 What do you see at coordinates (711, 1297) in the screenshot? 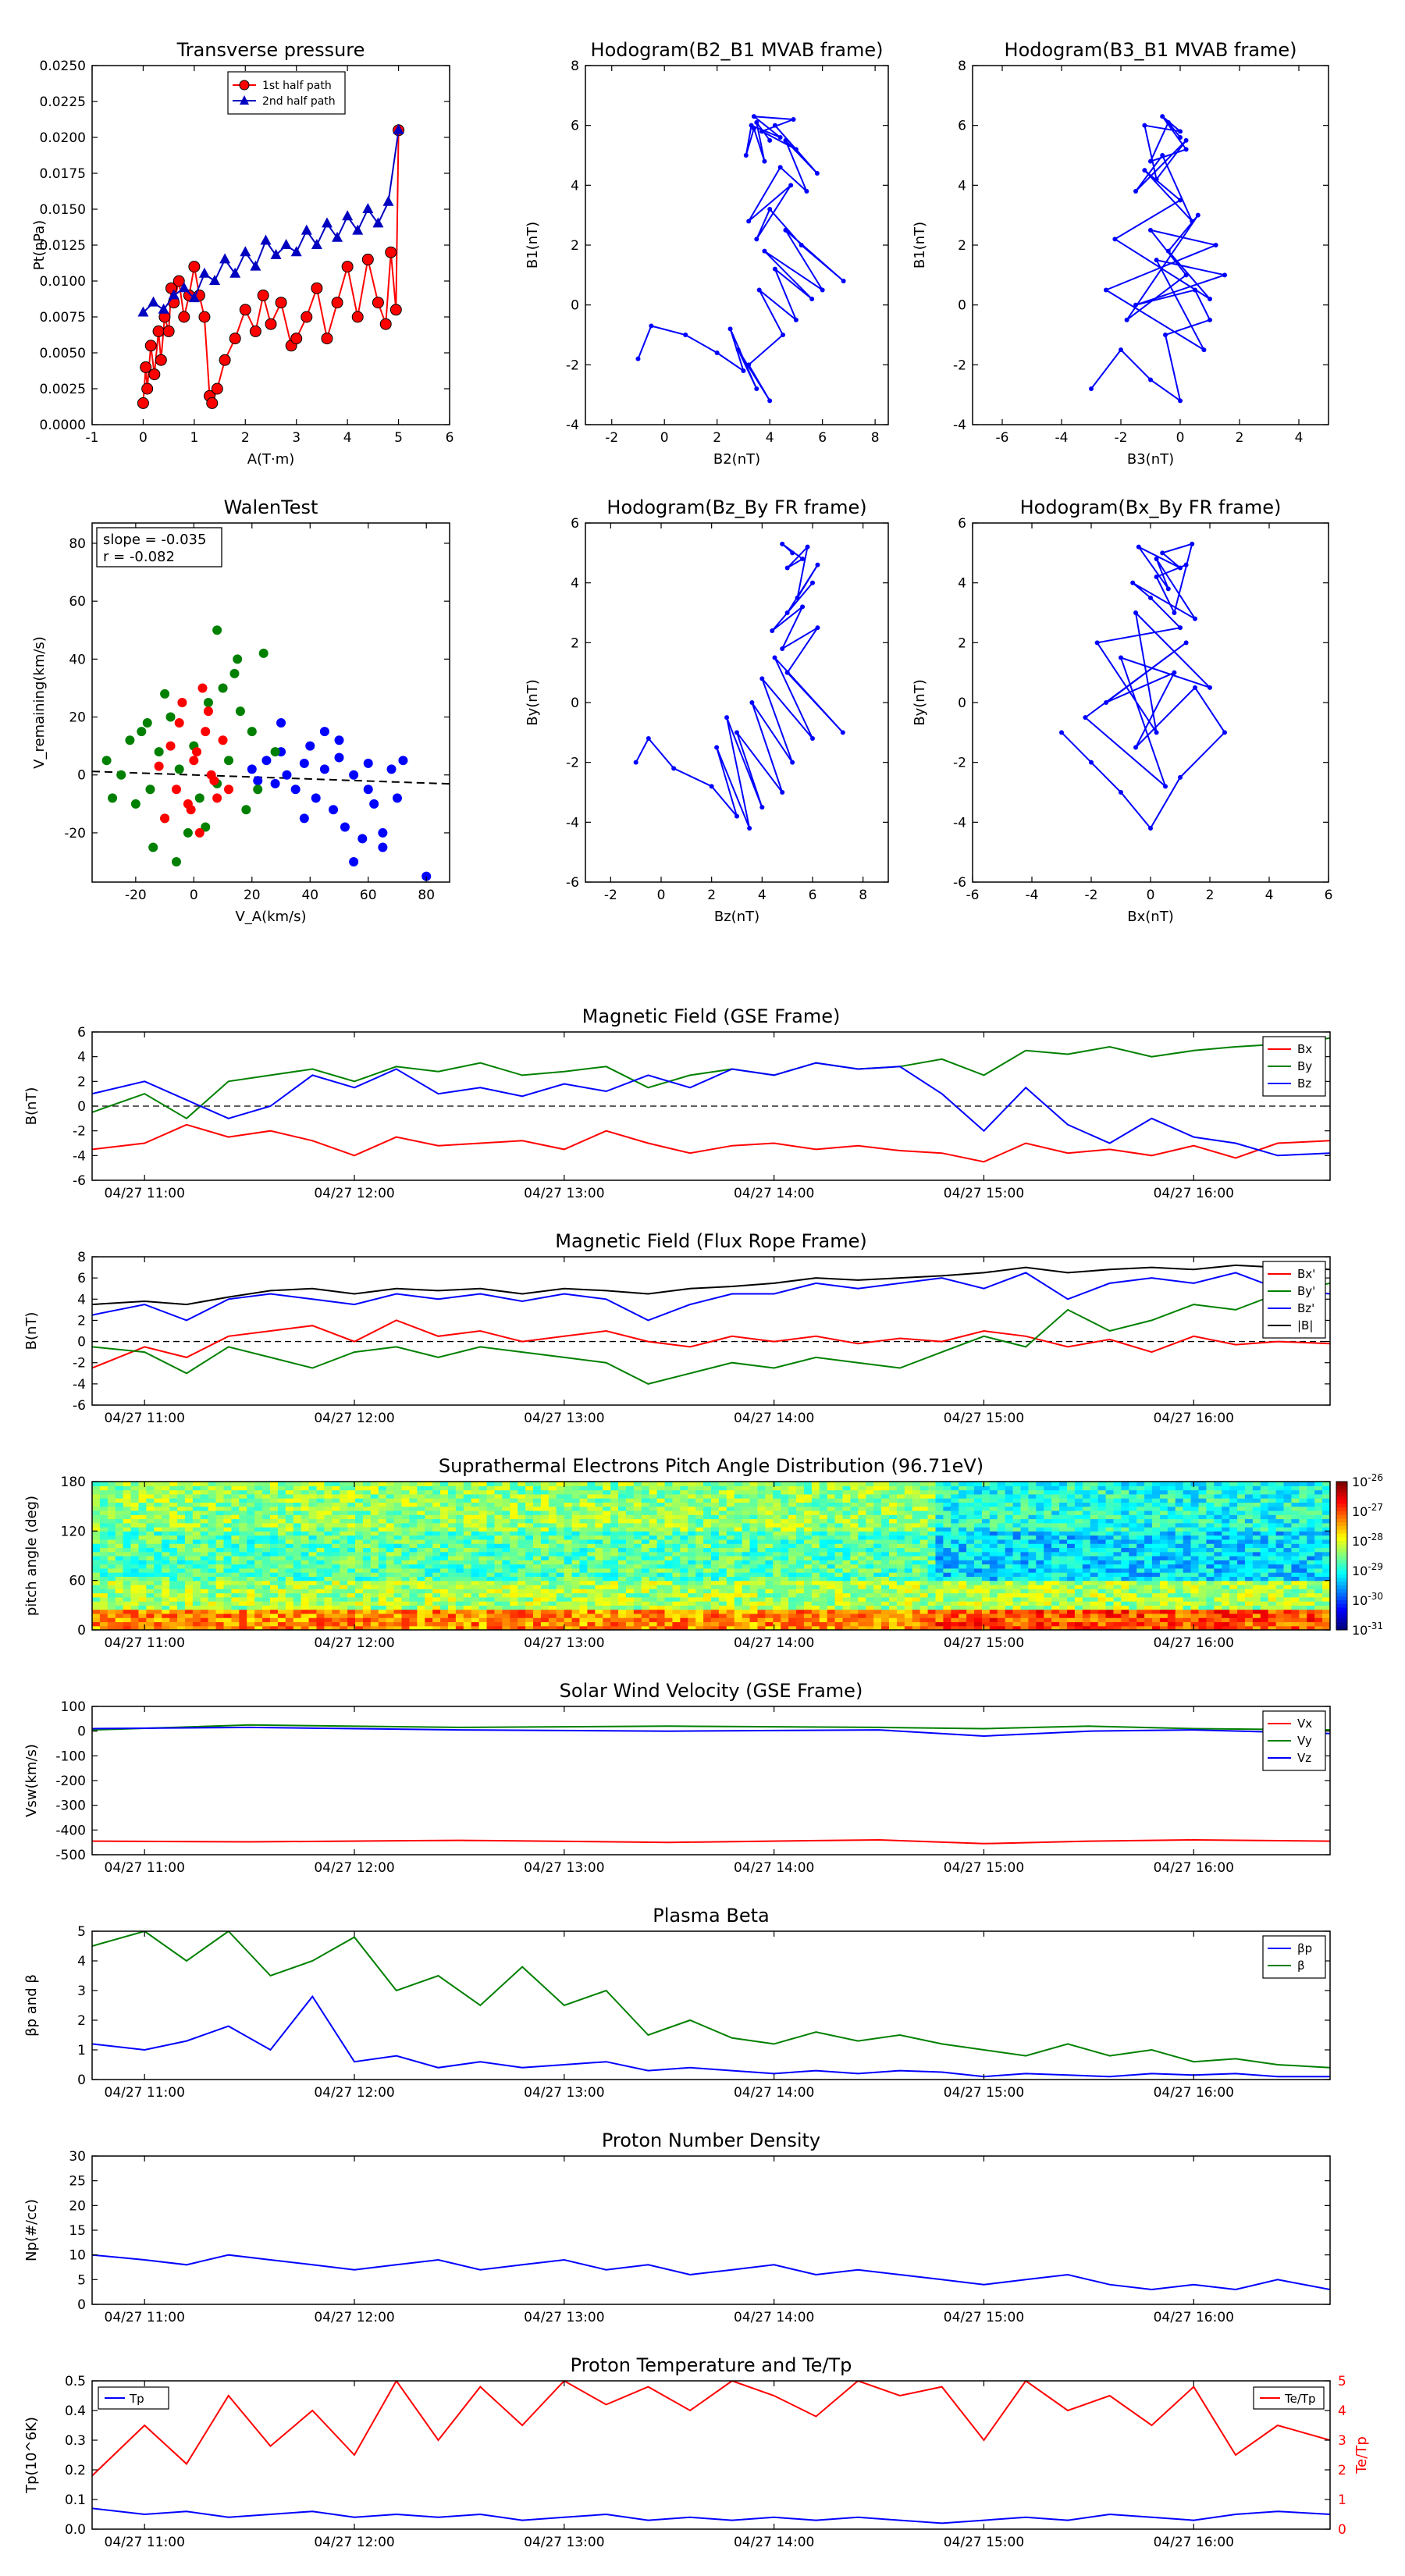
I see `series-line-Bz'` at bounding box center [711, 1297].